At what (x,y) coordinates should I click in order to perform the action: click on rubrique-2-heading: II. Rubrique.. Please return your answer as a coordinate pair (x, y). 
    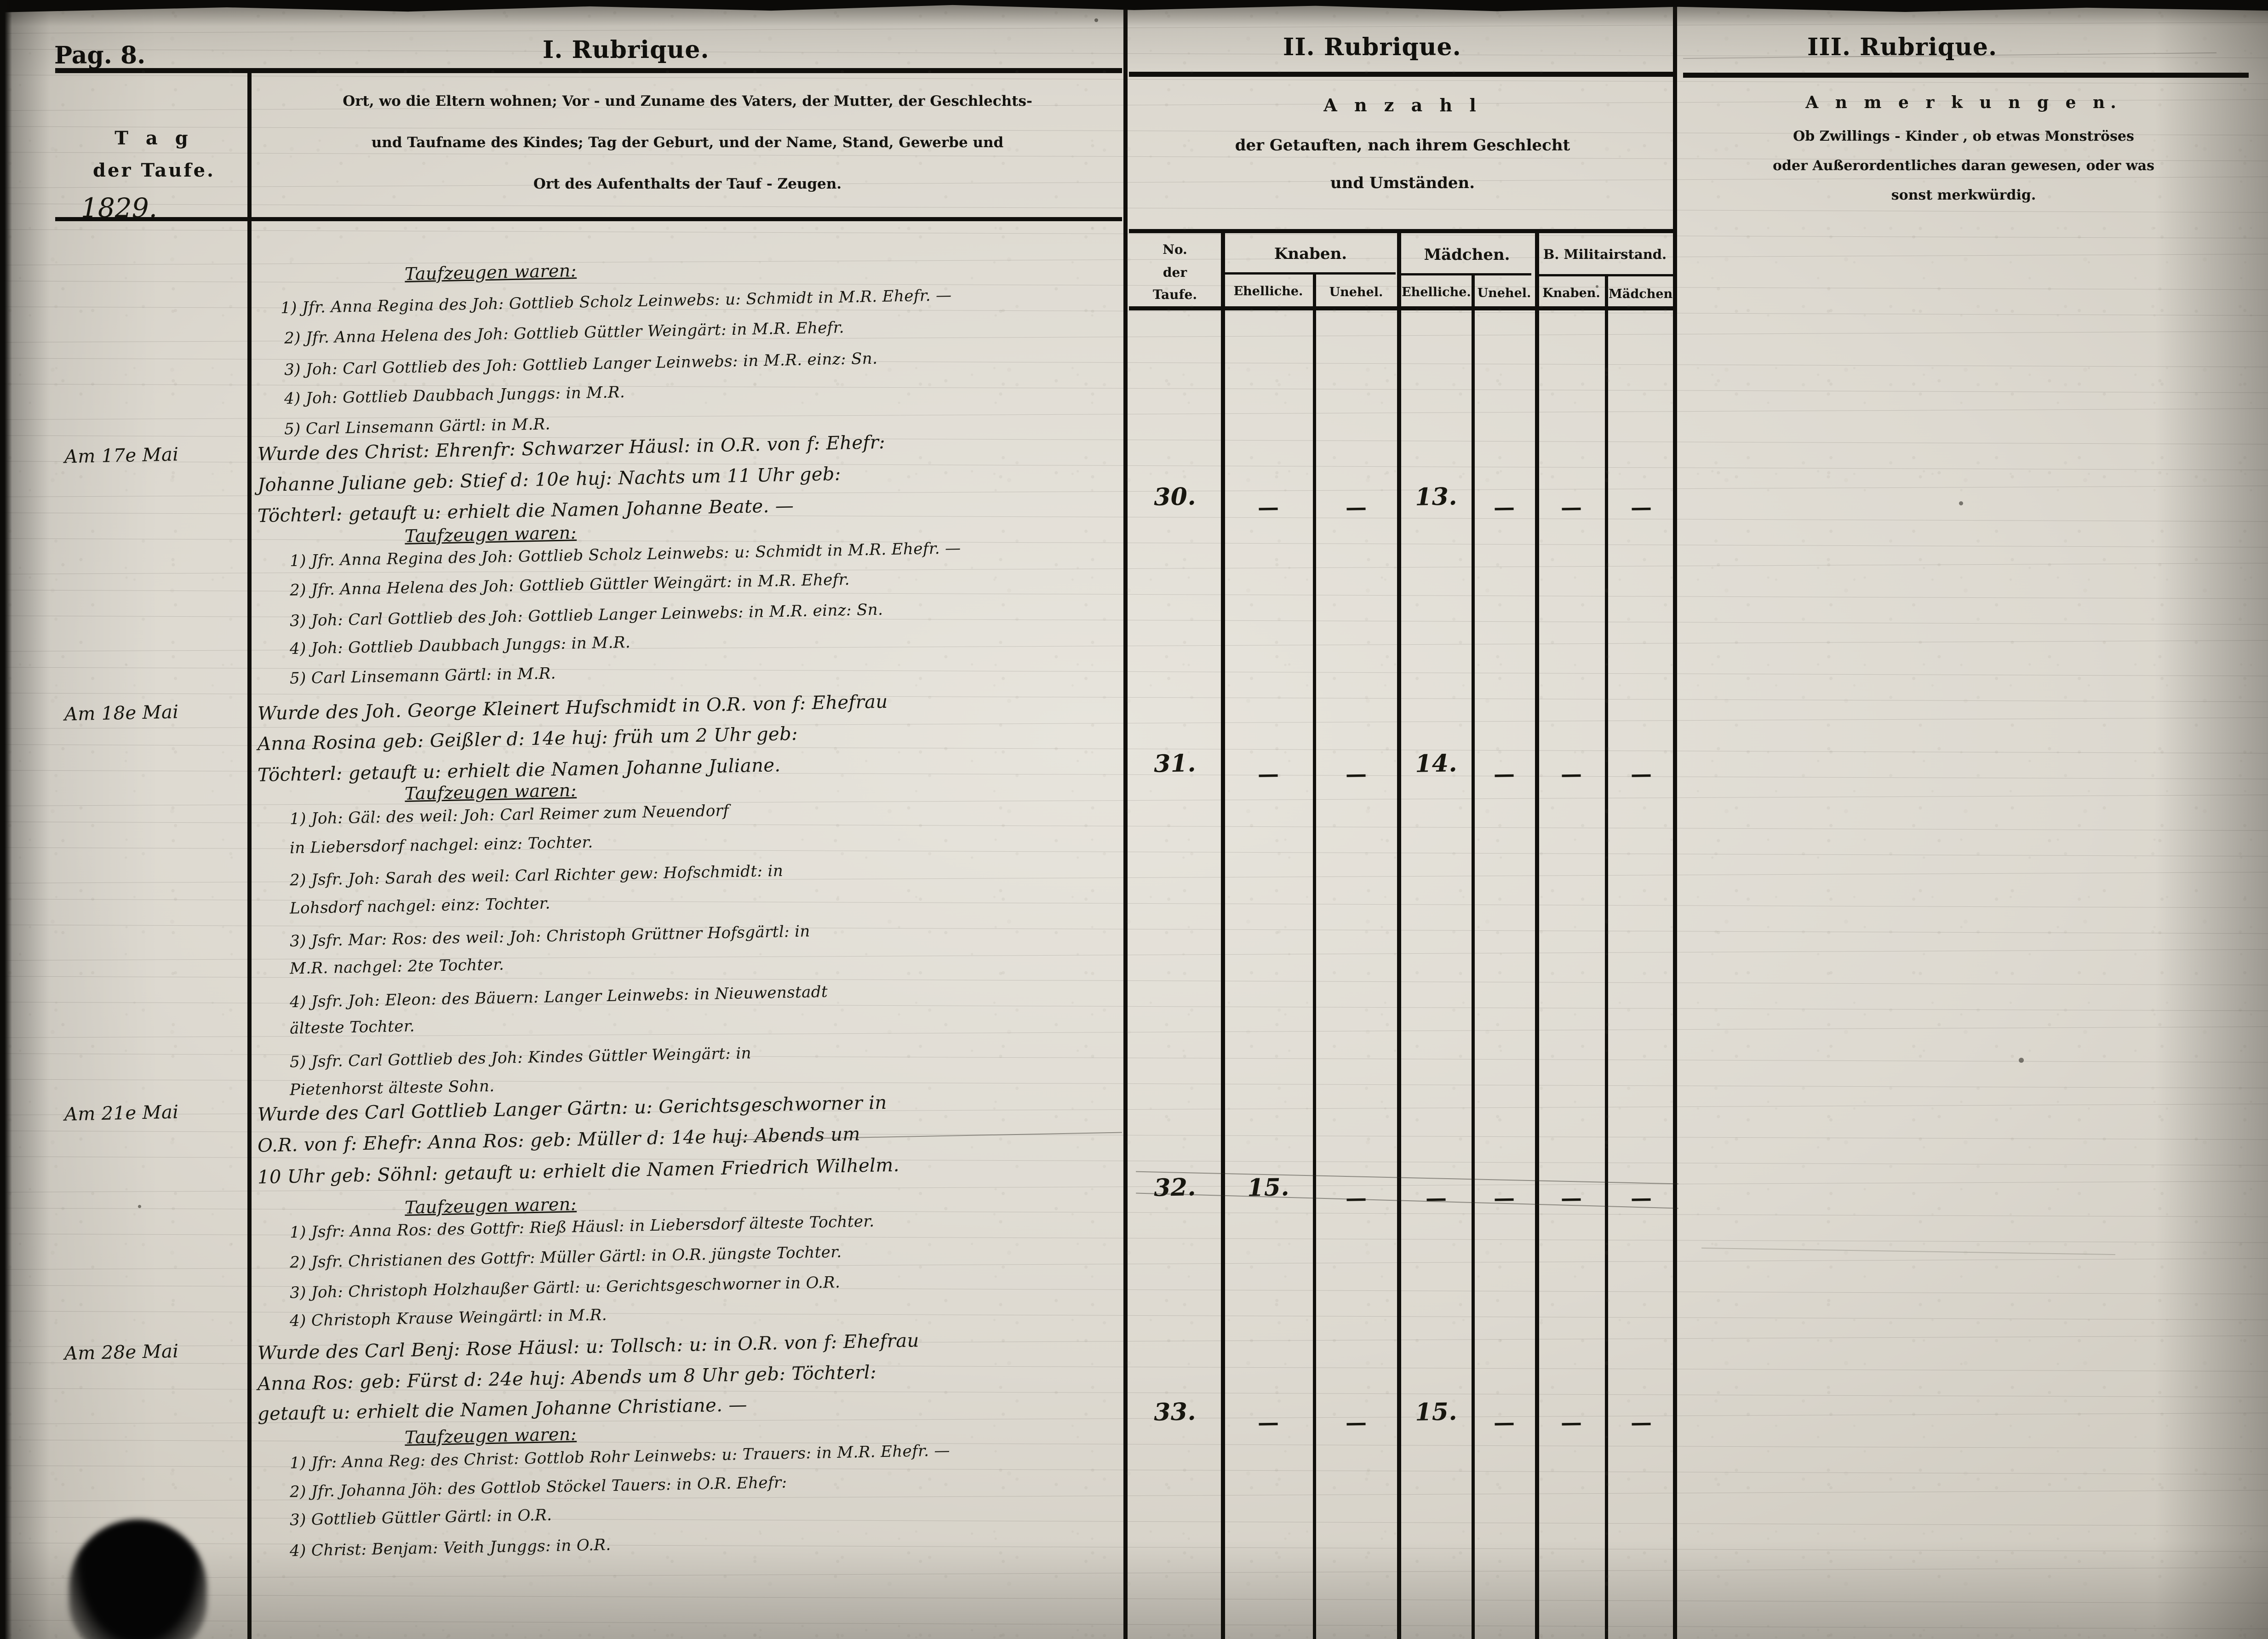
    Looking at the image, I should click on (1372, 47).